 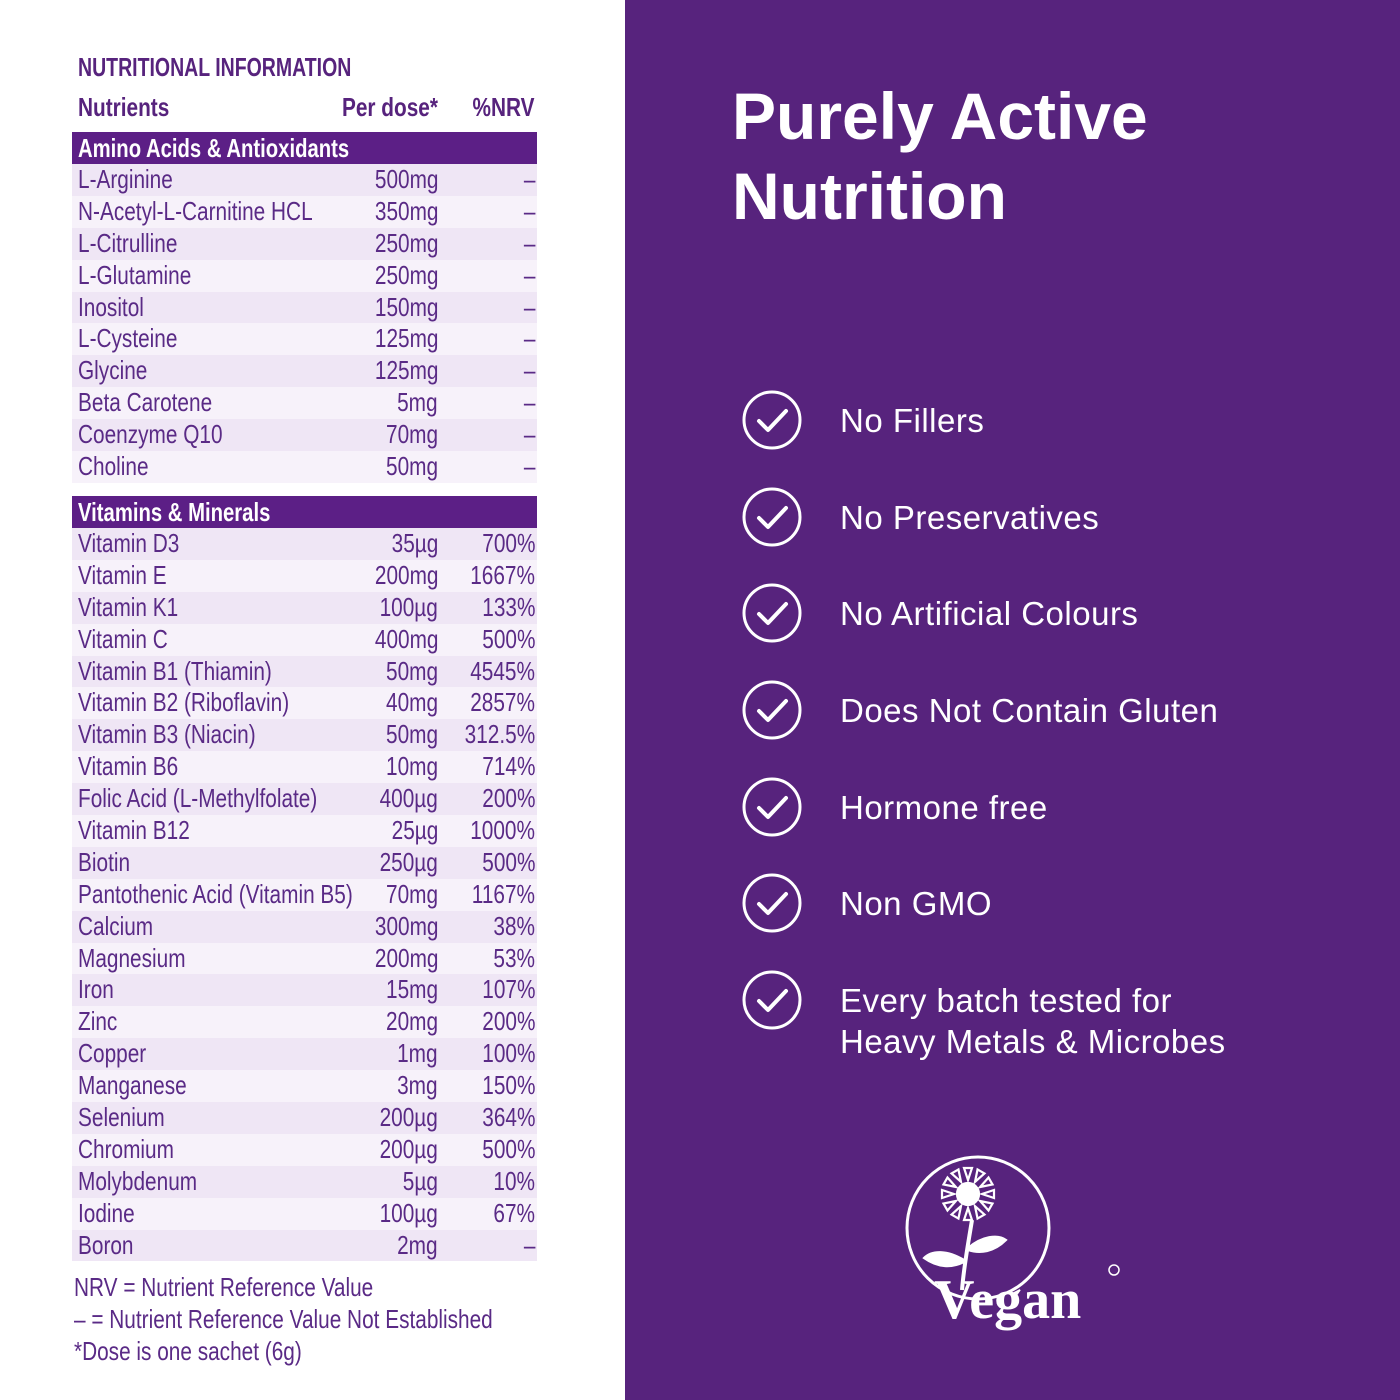 I want to click on nutrient-nrv: 4545%, so click(x=502, y=670).